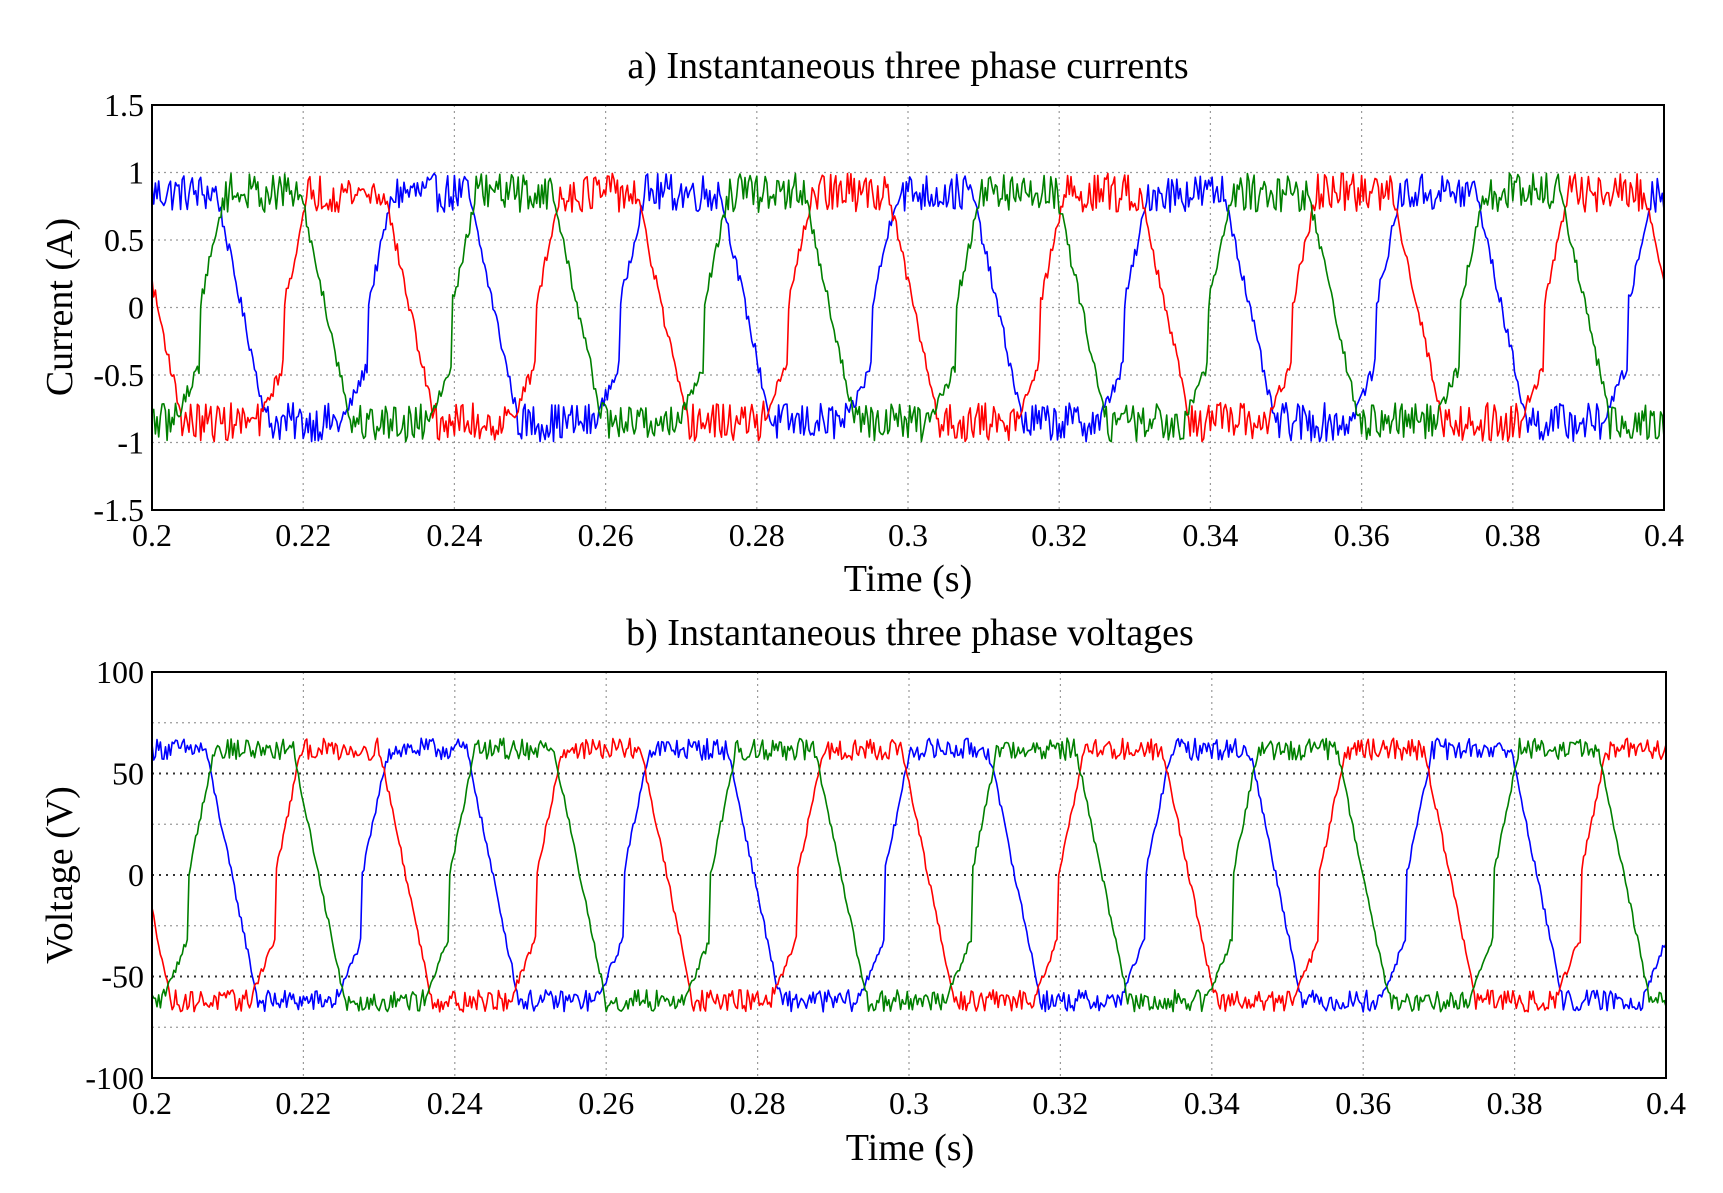  What do you see at coordinates (124, 240) in the screenshot?
I see `y-tick-label: 0.5` at bounding box center [124, 240].